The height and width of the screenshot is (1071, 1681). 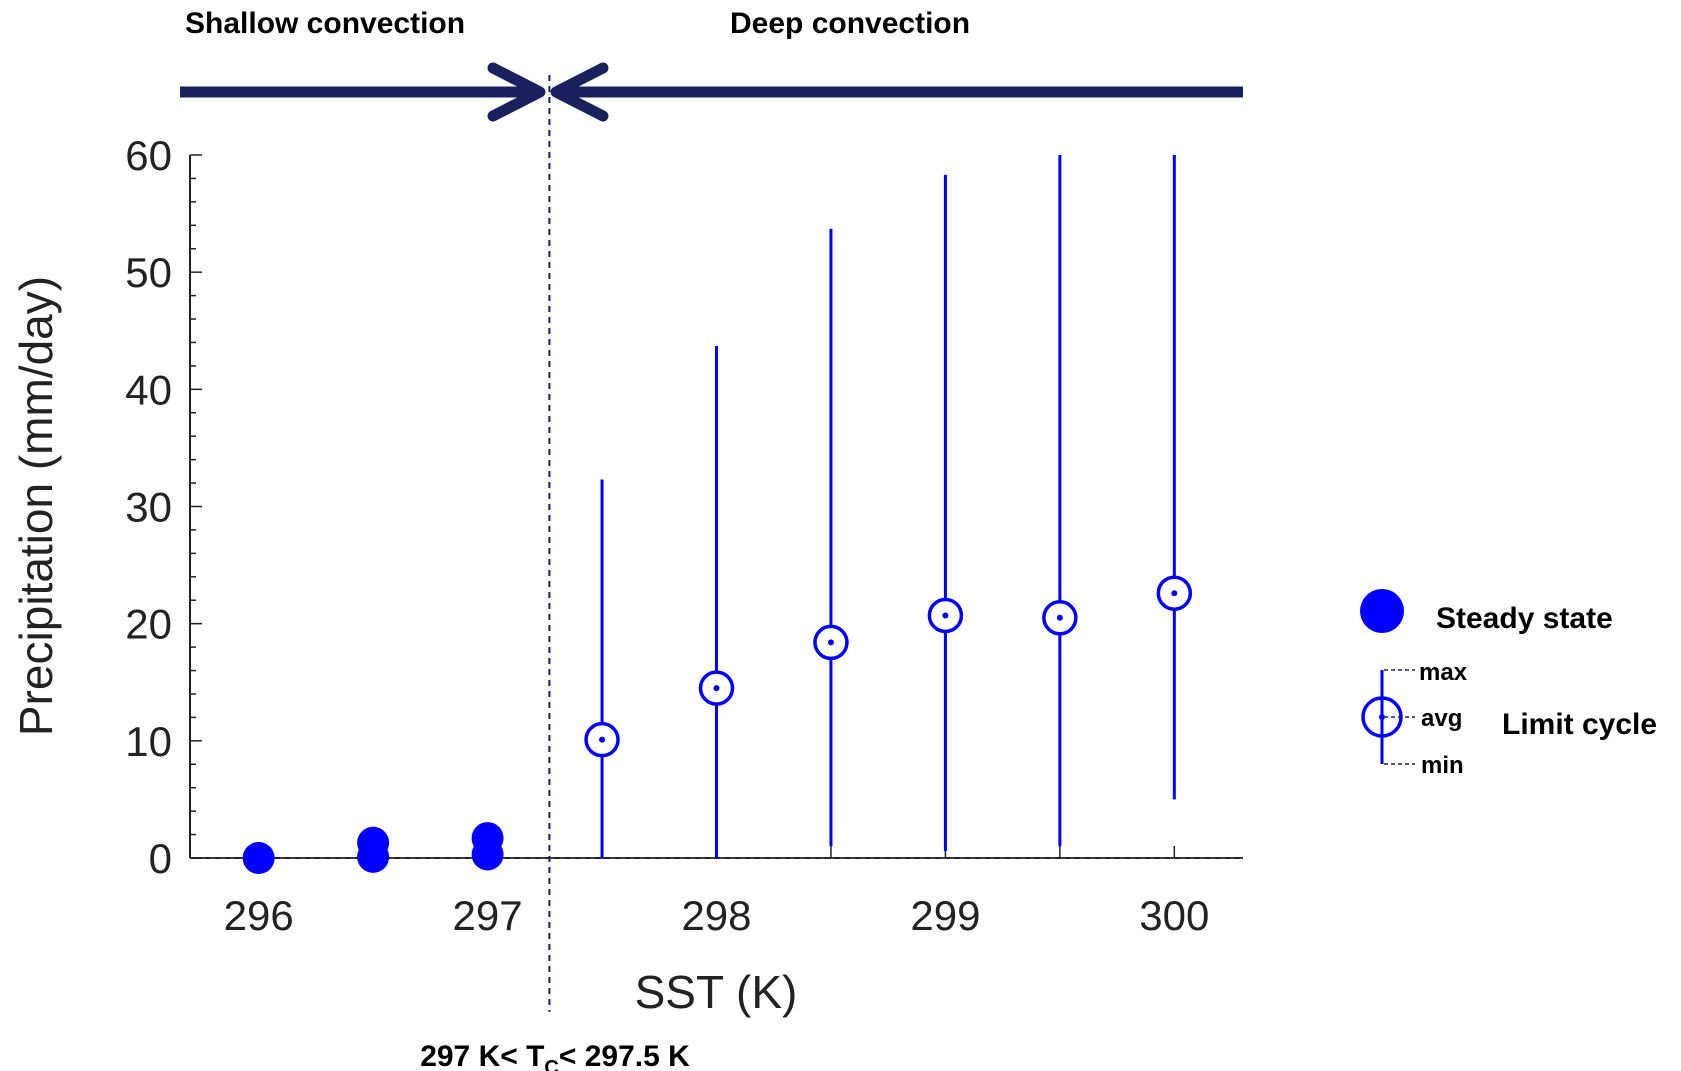 What do you see at coordinates (551, 1064) in the screenshot?
I see `threshold-label-sub: C` at bounding box center [551, 1064].